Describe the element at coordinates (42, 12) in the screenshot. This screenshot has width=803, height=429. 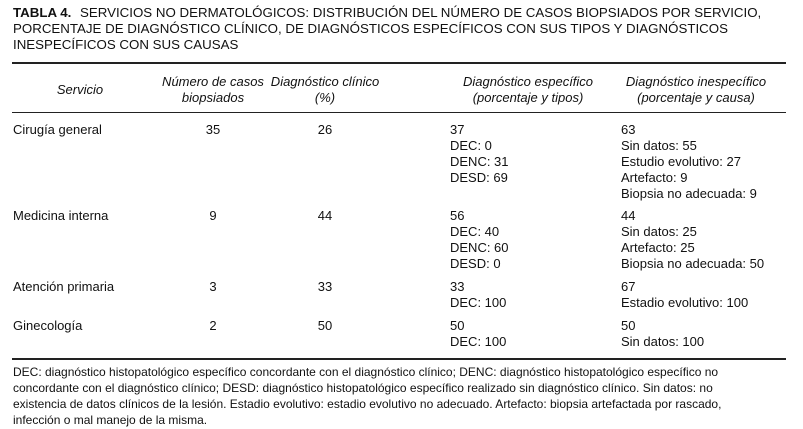
I see `title-label: TABLA 4.` at that location.